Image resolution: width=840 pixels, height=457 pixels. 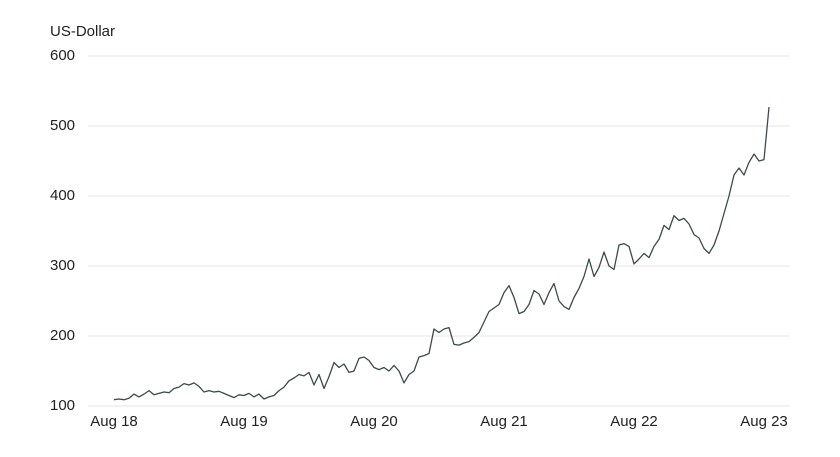 What do you see at coordinates (62, 55) in the screenshot?
I see `y-tick-label: 600` at bounding box center [62, 55].